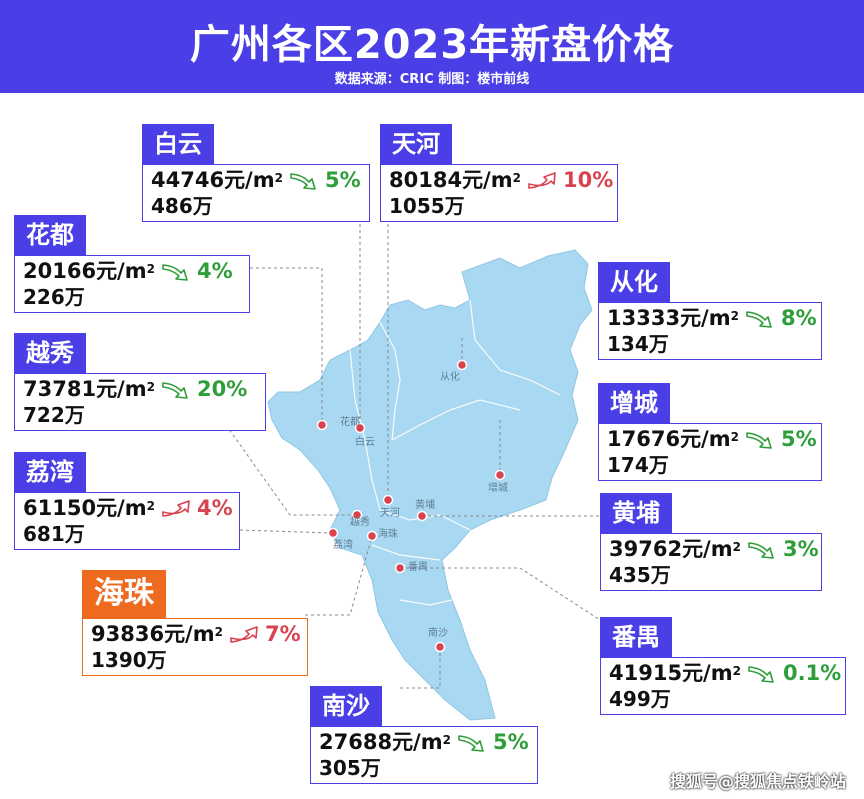 The height and width of the screenshot is (799, 864). What do you see at coordinates (54, 297) in the screenshot?
I see `sales-volume: 226万` at bounding box center [54, 297].